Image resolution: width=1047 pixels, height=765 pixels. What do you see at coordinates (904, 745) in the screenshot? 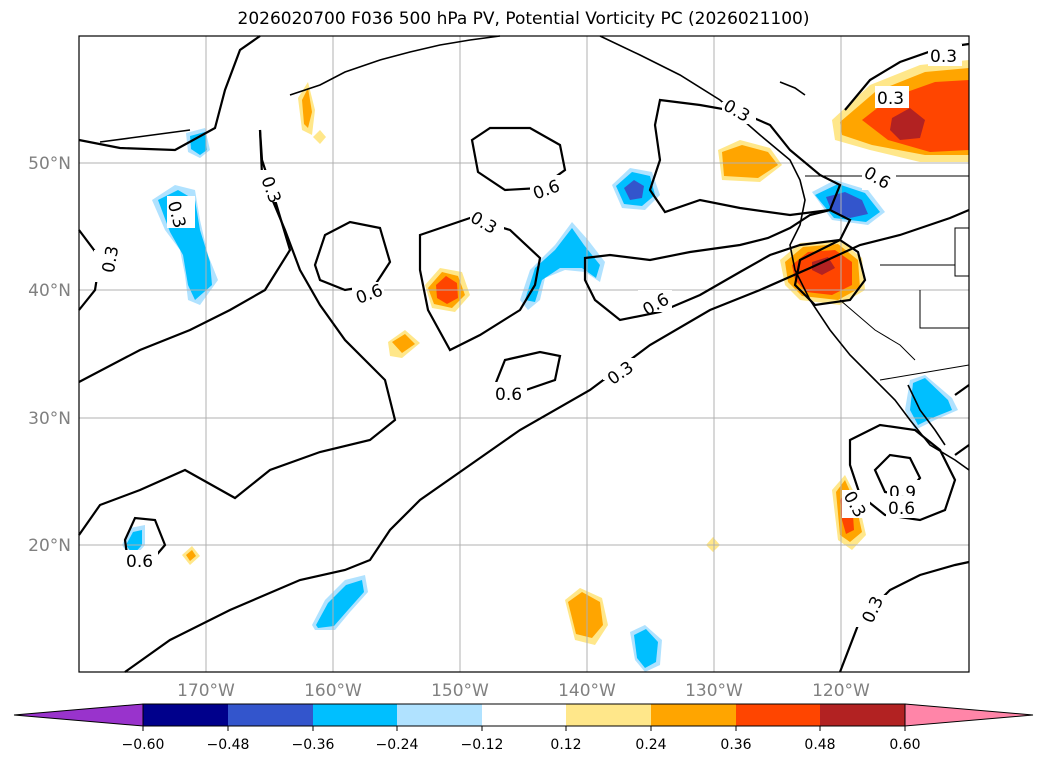
I see `colorbar-tick-label: 0.60` at bounding box center [904, 745].